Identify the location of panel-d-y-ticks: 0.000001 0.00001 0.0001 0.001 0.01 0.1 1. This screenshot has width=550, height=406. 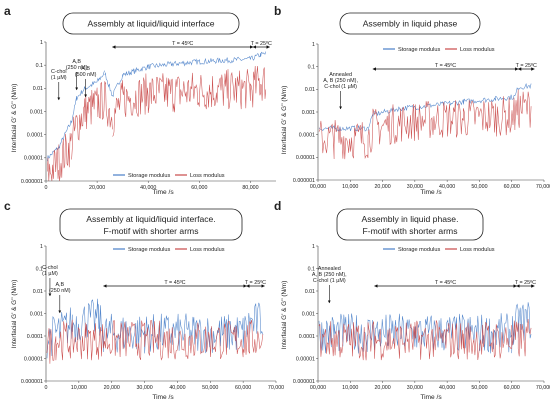
(305, 314).